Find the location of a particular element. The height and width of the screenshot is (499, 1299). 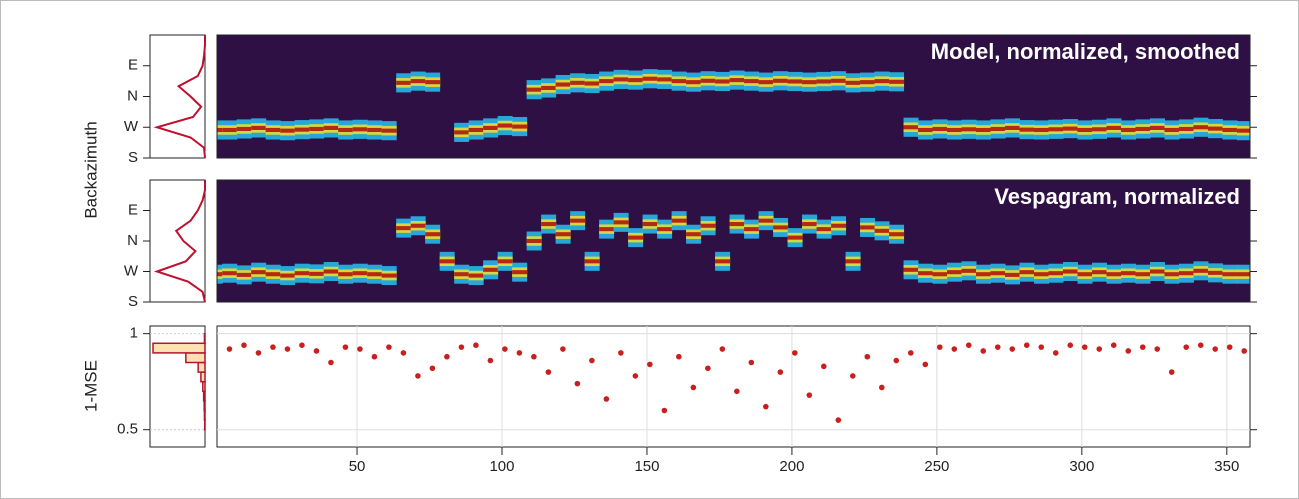

heatmap-cells is located at coordinates (733, 105).